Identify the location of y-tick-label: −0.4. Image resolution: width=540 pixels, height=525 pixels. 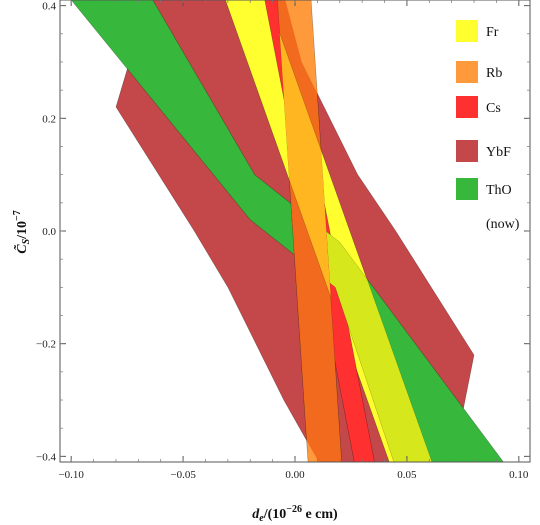
(46, 457).